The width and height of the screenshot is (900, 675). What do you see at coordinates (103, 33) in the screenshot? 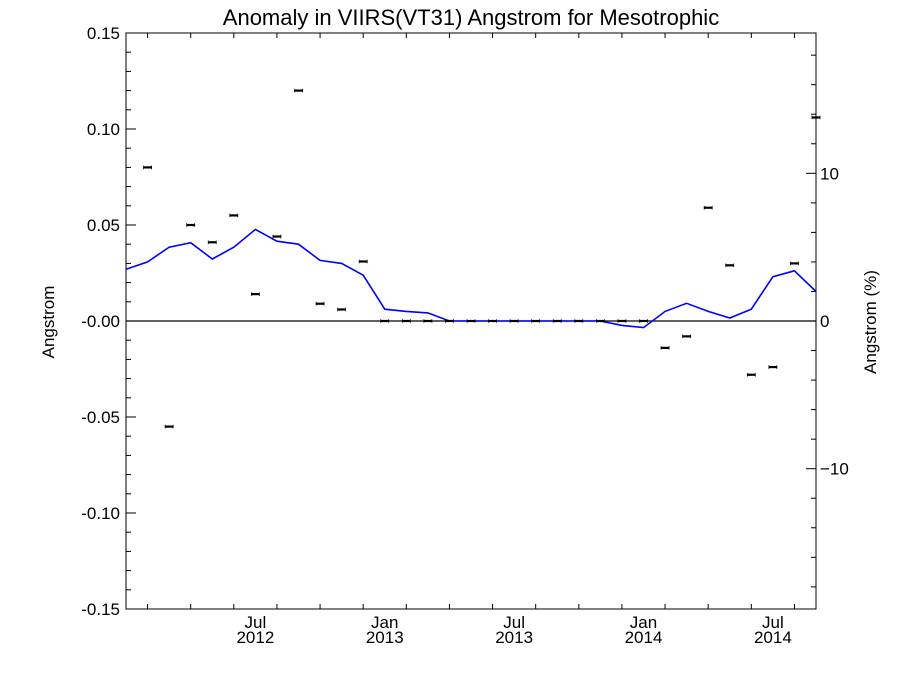
I see `y-tick-label: 0.15` at bounding box center [103, 33].